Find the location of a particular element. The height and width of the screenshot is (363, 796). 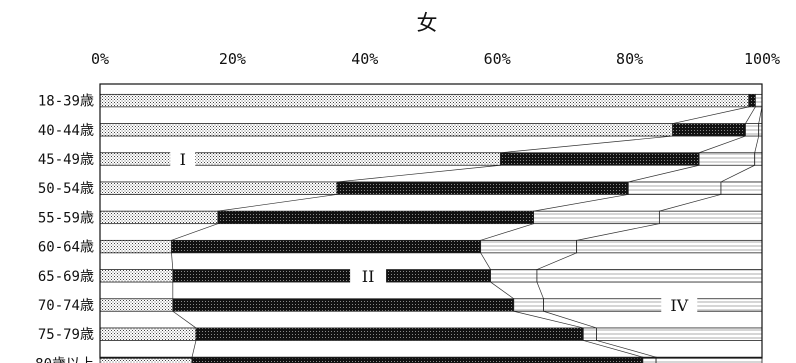

x-axis-ticks: 0% 20% 40% 60% 80% 100% is located at coordinates (435, 59).